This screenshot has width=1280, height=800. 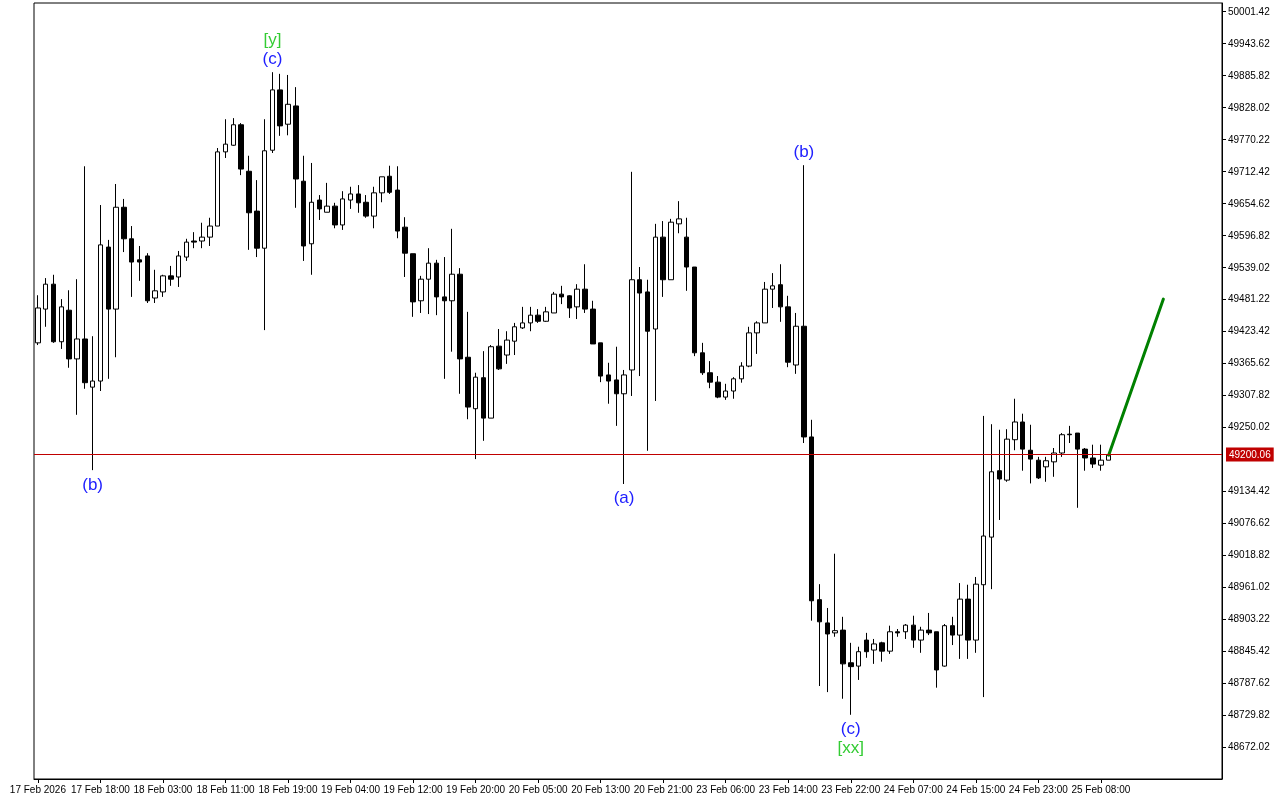 What do you see at coordinates (1249, 427) in the screenshot?
I see `y-tick-label: 49250.02` at bounding box center [1249, 427].